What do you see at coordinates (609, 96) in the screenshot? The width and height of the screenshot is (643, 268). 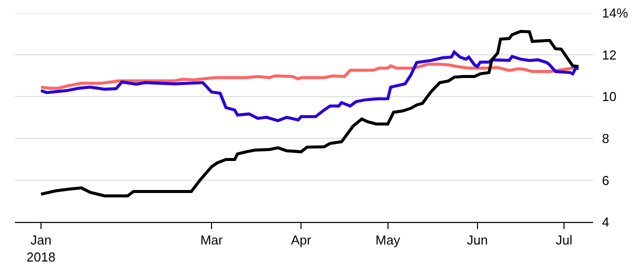 I see `y-tick-label: 10` at bounding box center [609, 96].